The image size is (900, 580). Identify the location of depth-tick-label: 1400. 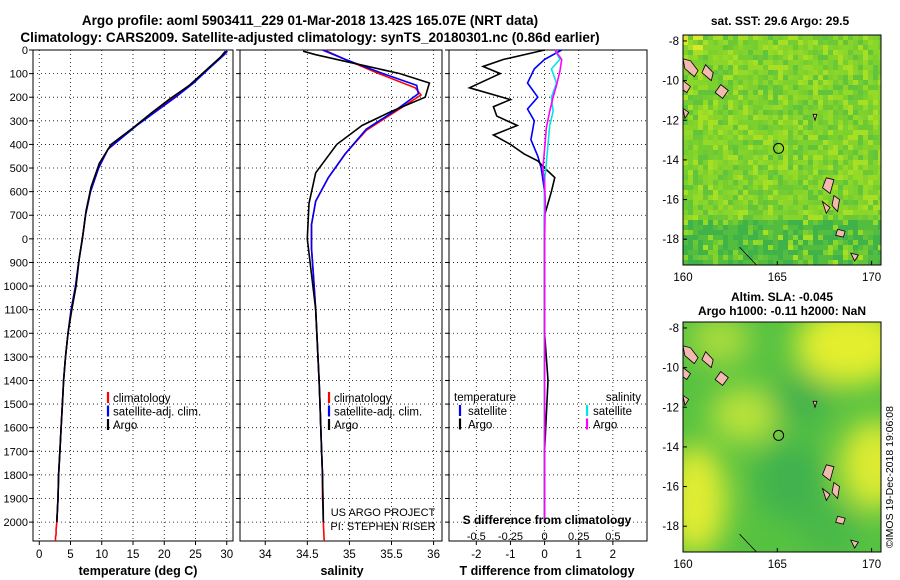
(16, 381).